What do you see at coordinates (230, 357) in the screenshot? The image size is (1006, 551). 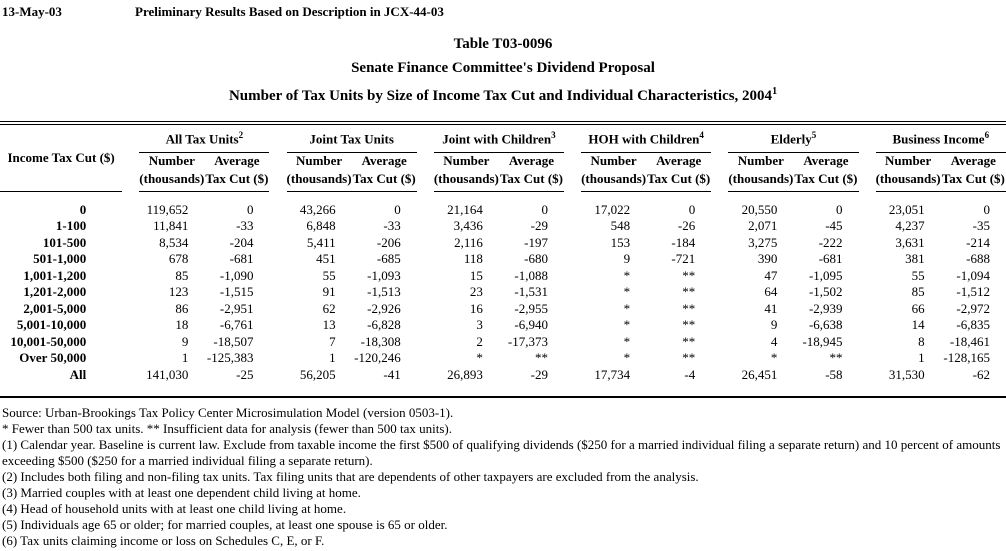 I see `average-cell: -125,383` at bounding box center [230, 357].